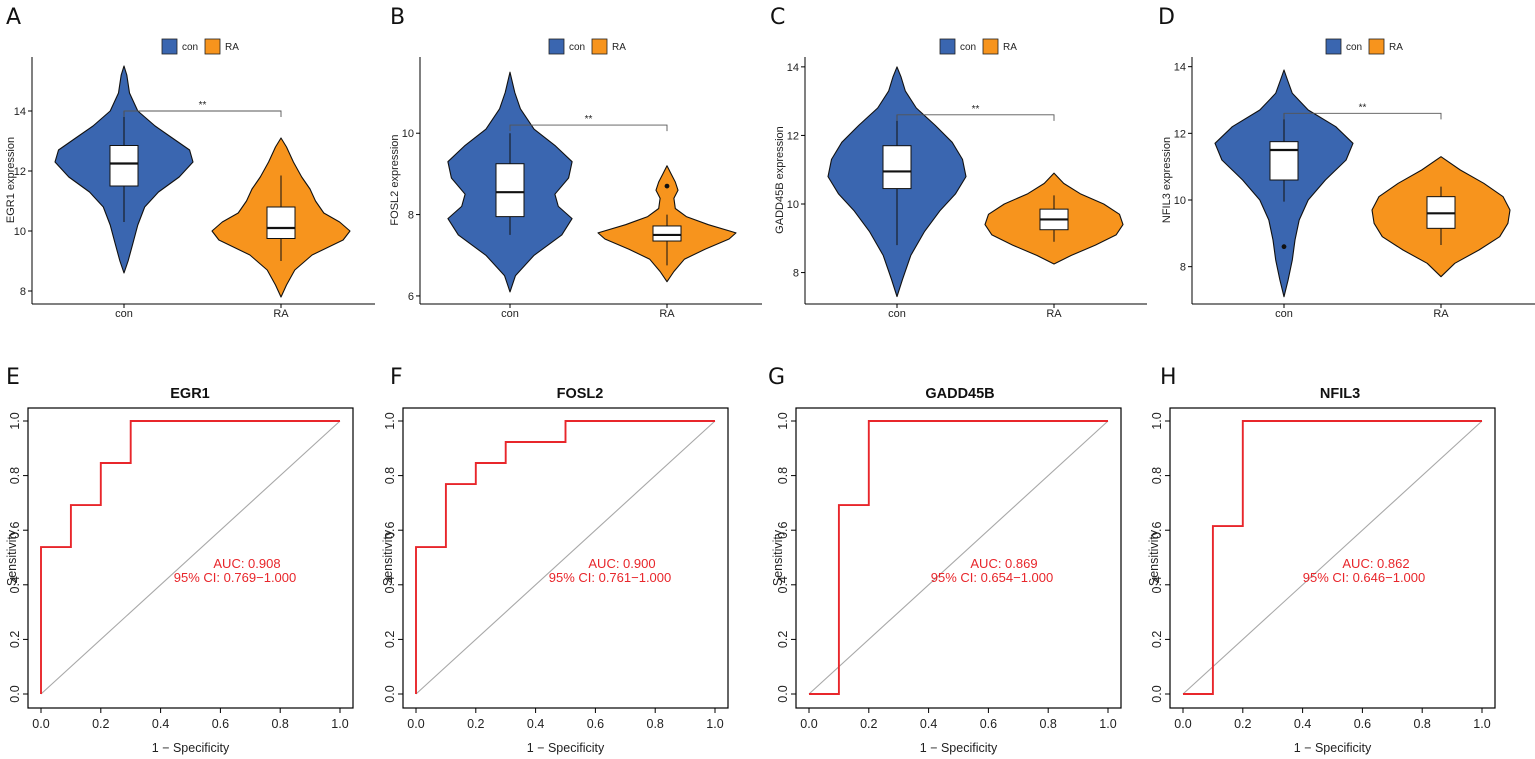 Image resolution: width=1535 pixels, height=759 pixels. What do you see at coordinates (1284, 314) in the screenshot?
I see `x-tick-label-con: con` at bounding box center [1284, 314].